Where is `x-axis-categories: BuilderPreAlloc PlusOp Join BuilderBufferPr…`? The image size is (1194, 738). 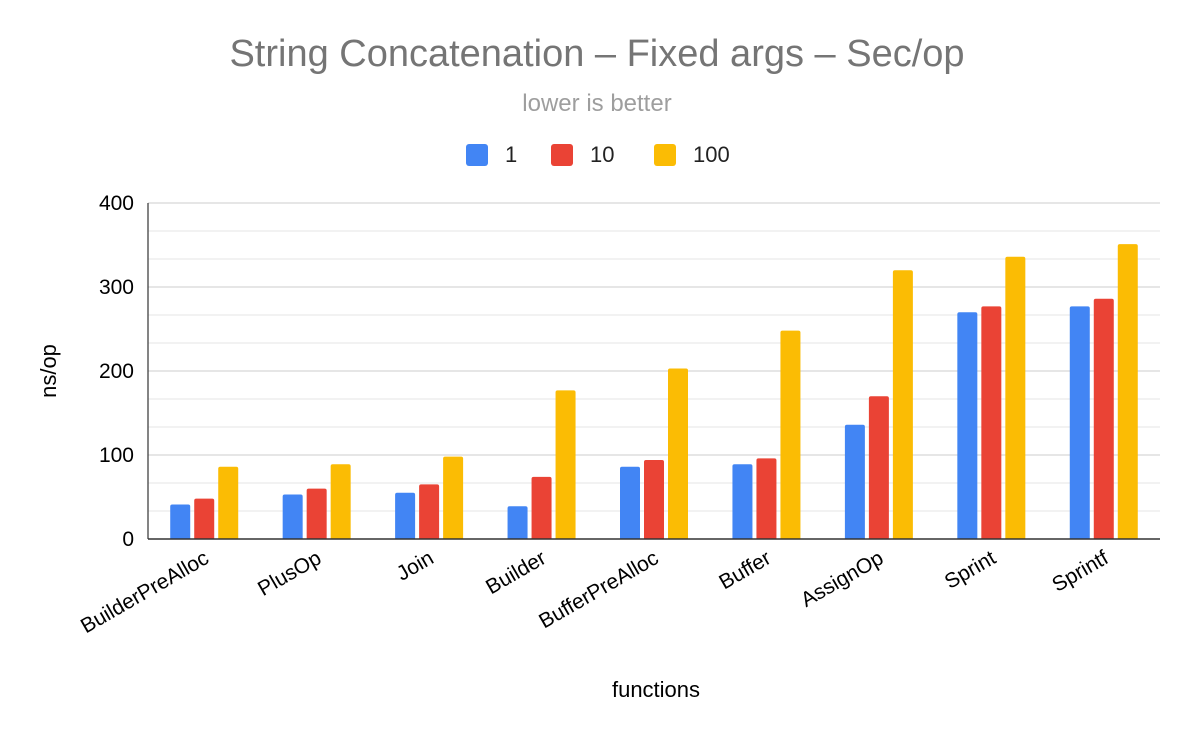
x-axis-categories: BuilderPreAlloc PlusOp Join BuilderBufferPr… is located at coordinates (595, 592).